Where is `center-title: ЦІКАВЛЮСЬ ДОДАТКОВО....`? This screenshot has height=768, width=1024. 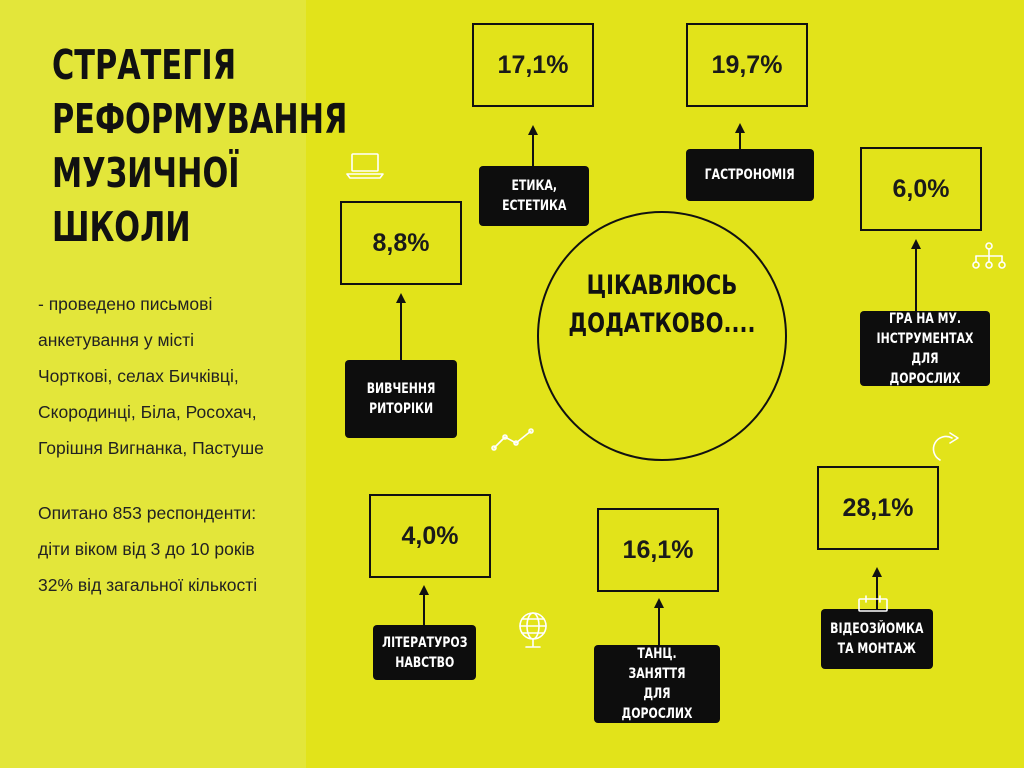
center-title: ЦІКАВЛЮСЬ ДОДАТКОВО.... is located at coordinates (662, 304).